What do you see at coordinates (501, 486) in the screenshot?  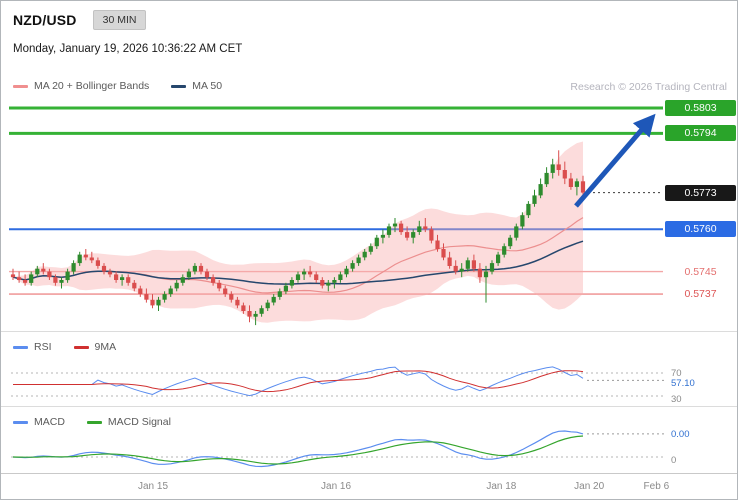 I see `x-axis-label: Jan 18` at bounding box center [501, 486].